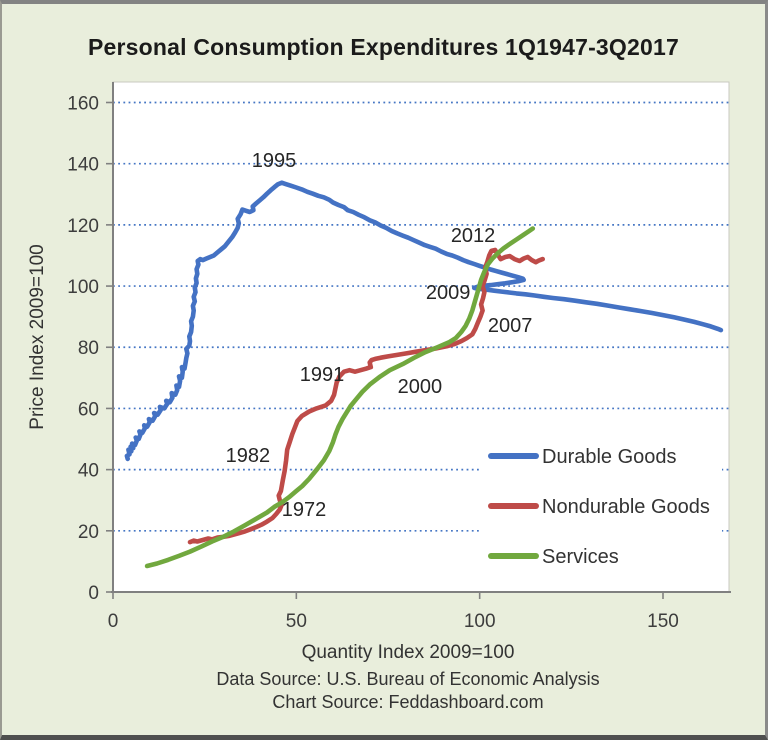 The image size is (768, 740). Describe the element at coordinates (663, 621) in the screenshot. I see `x-tick-label-150: 150` at that location.